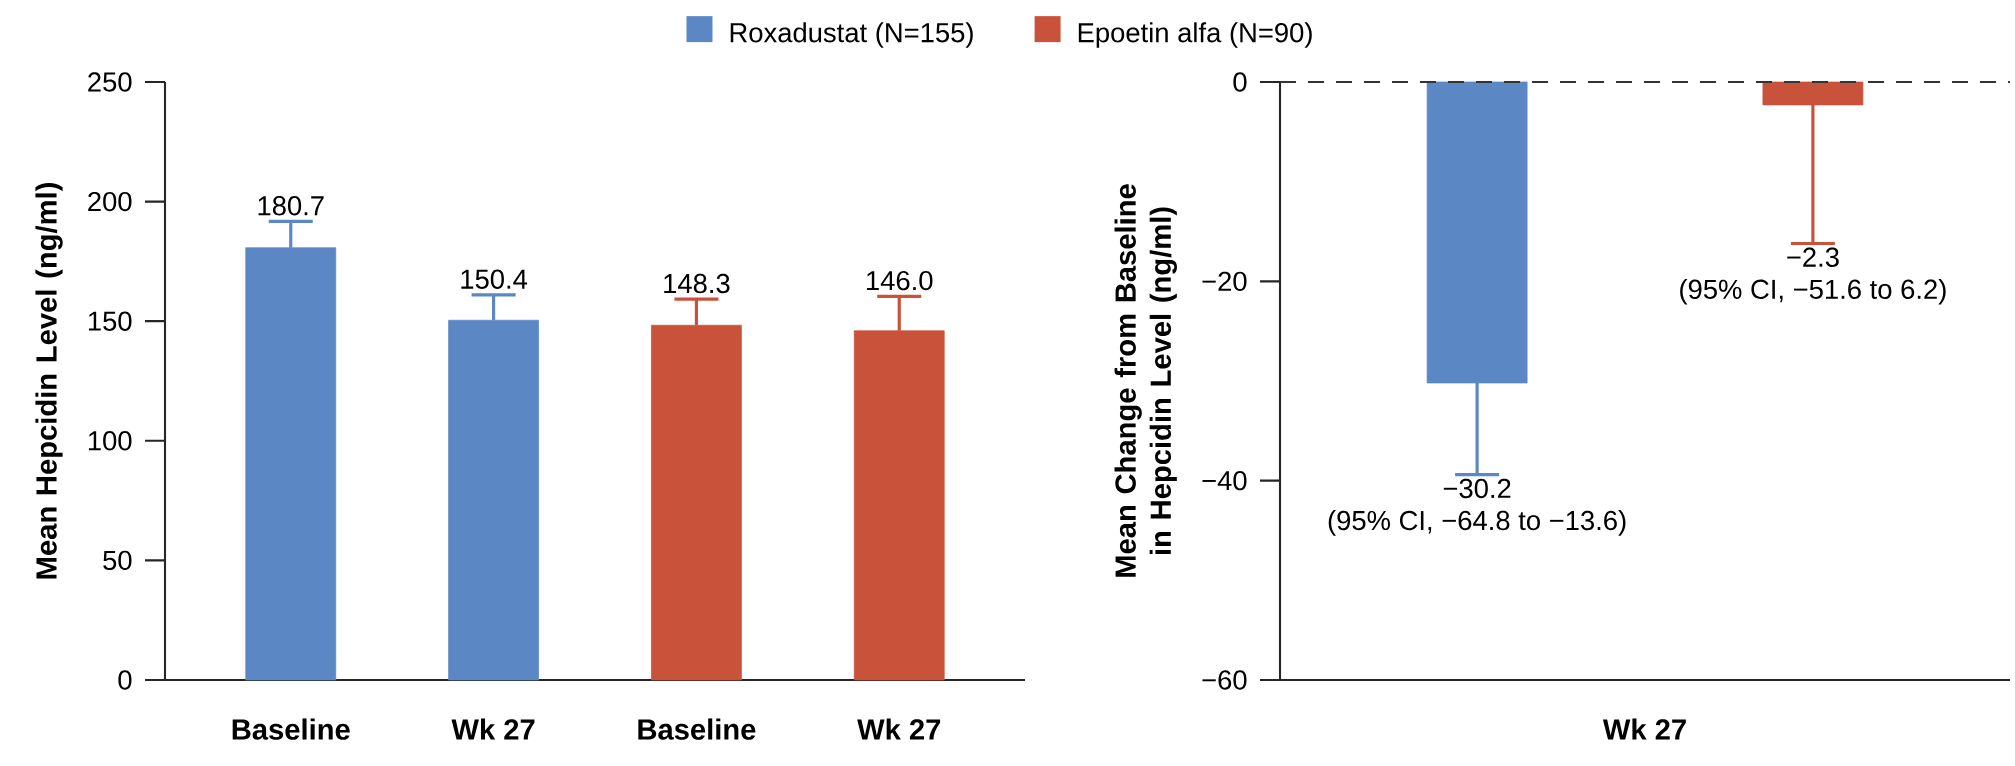  Describe the element at coordinates (1224, 480) in the screenshot. I see `y-tick-label: −40` at that location.